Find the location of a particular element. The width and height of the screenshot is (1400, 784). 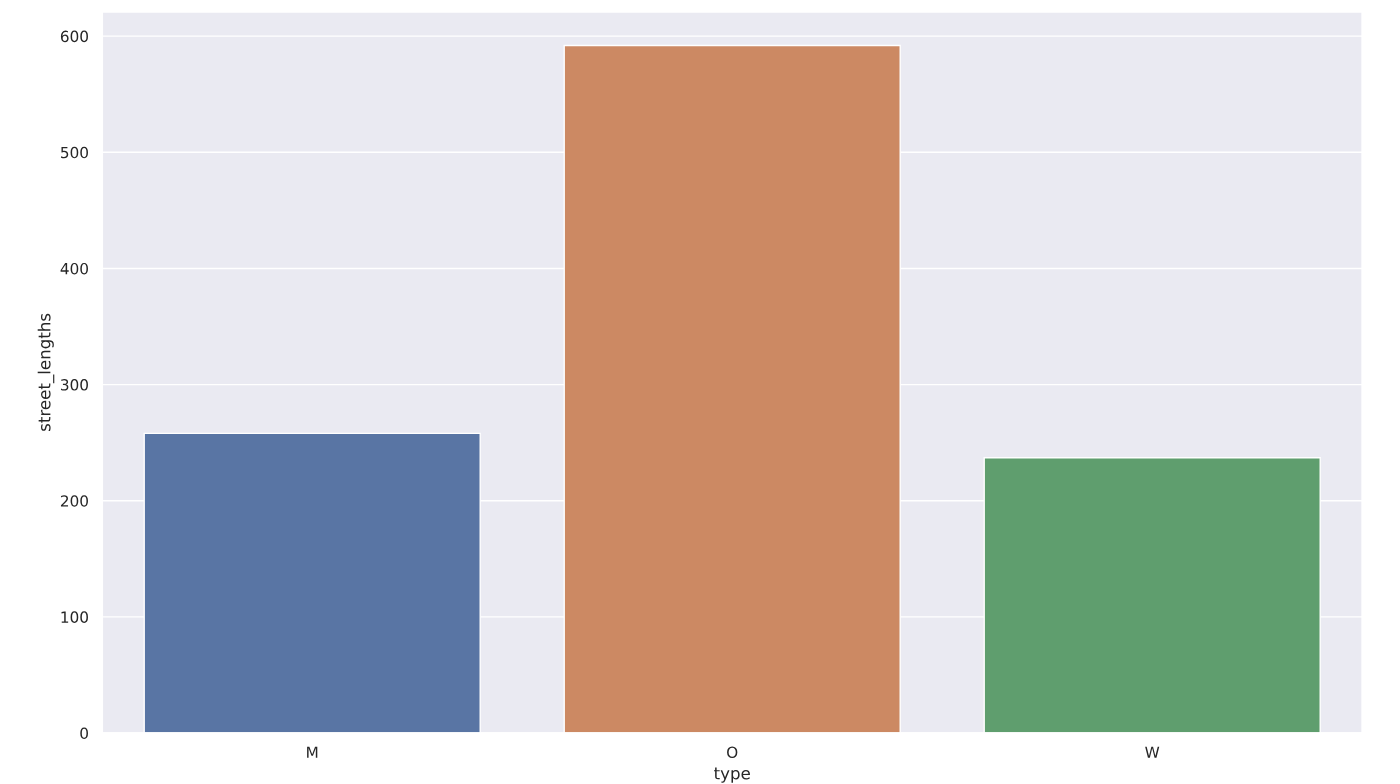

x-axis-title: type is located at coordinates (732, 775).